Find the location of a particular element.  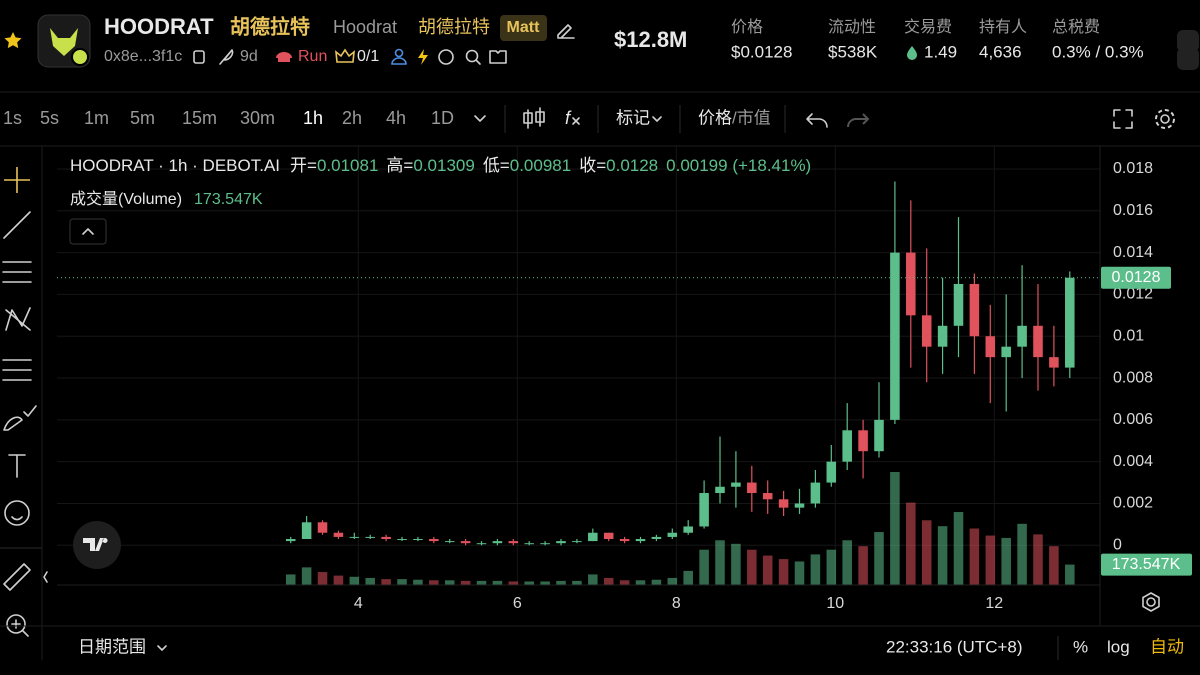

interval: 1s is located at coordinates (12, 118).